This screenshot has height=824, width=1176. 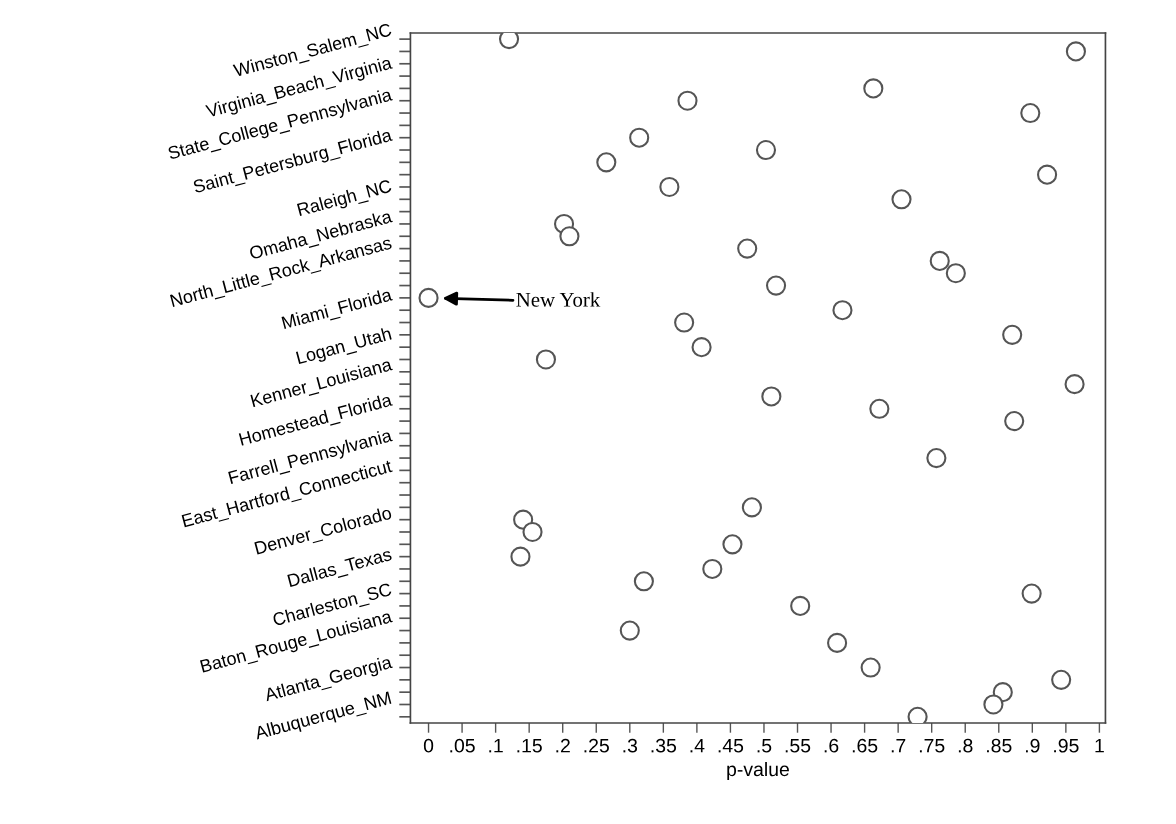 I want to click on x-tick-label: .25, so click(x=596, y=745).